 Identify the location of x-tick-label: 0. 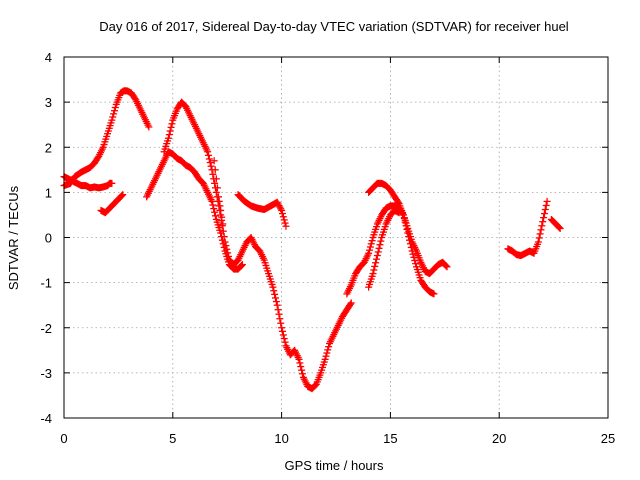
(63, 438).